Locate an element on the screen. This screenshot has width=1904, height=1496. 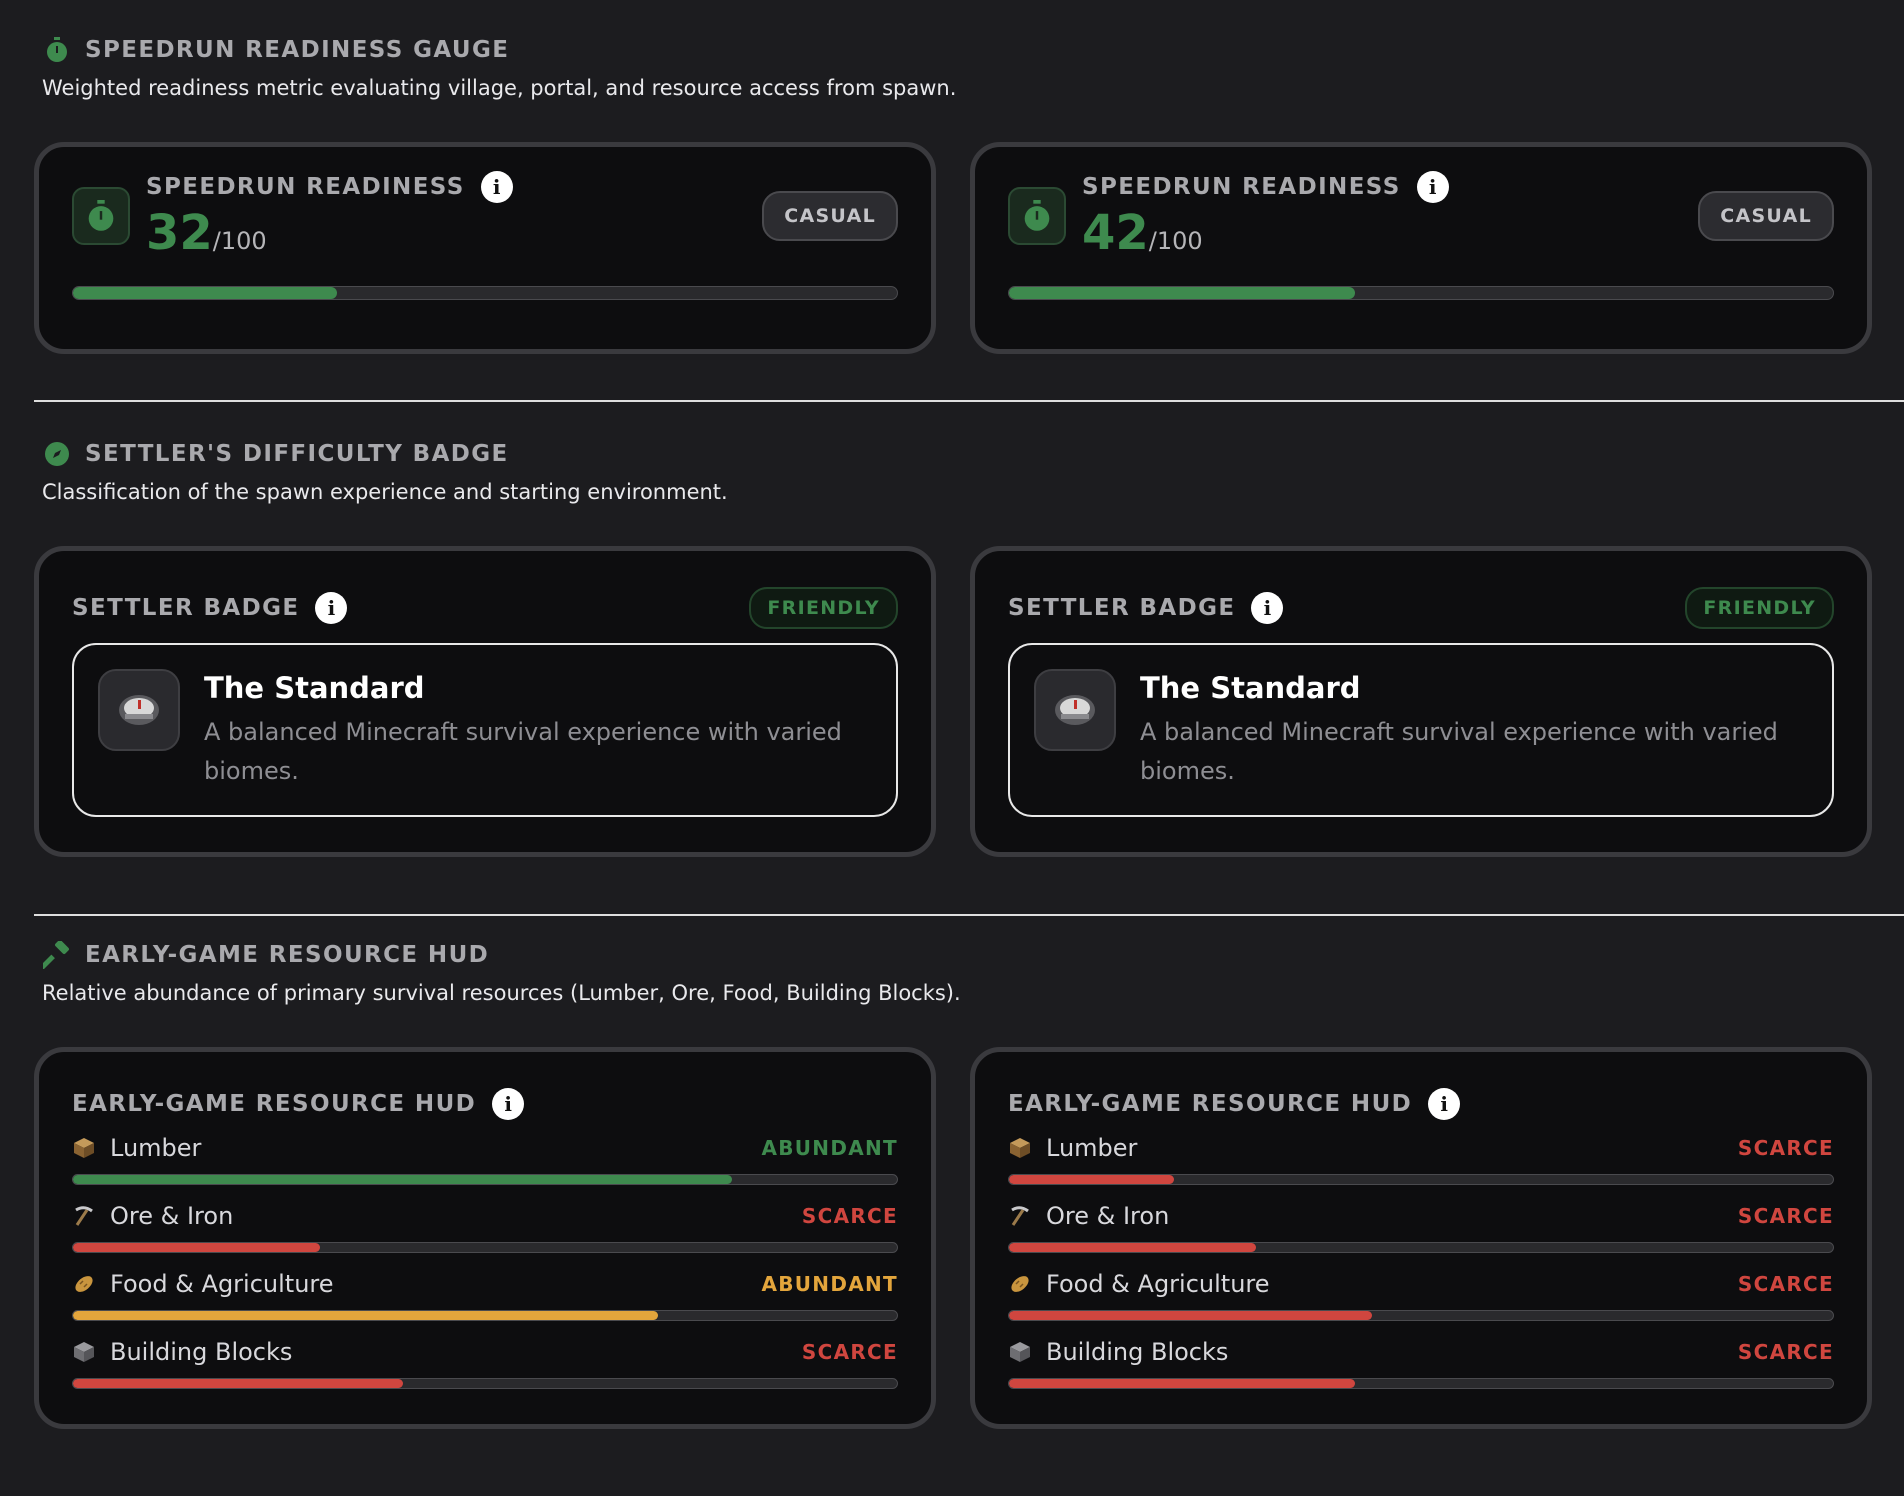
resource-row: Food & Agriculture ABUNDANT is located at coordinates (485, 1298).